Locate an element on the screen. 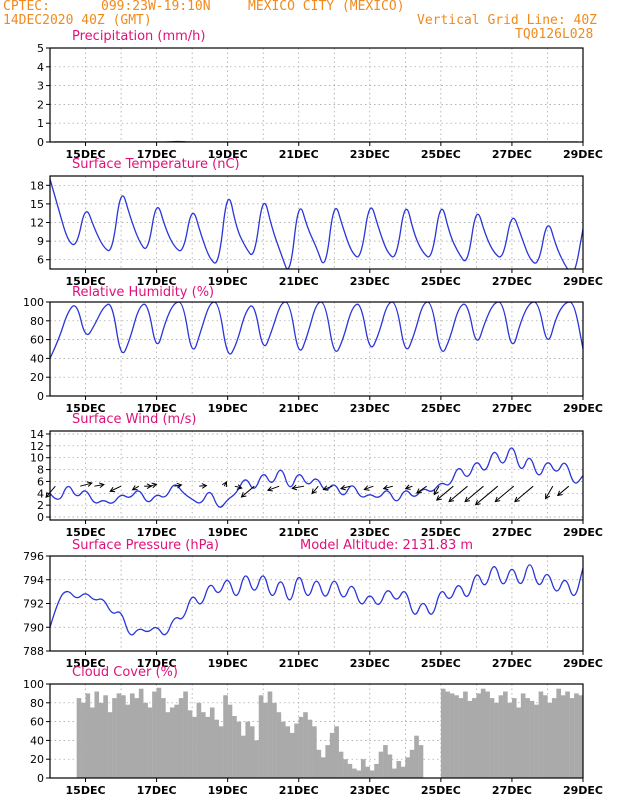 This screenshot has width=618, height=800. cloud-xtick-label: 17DEC is located at coordinates (157, 790).